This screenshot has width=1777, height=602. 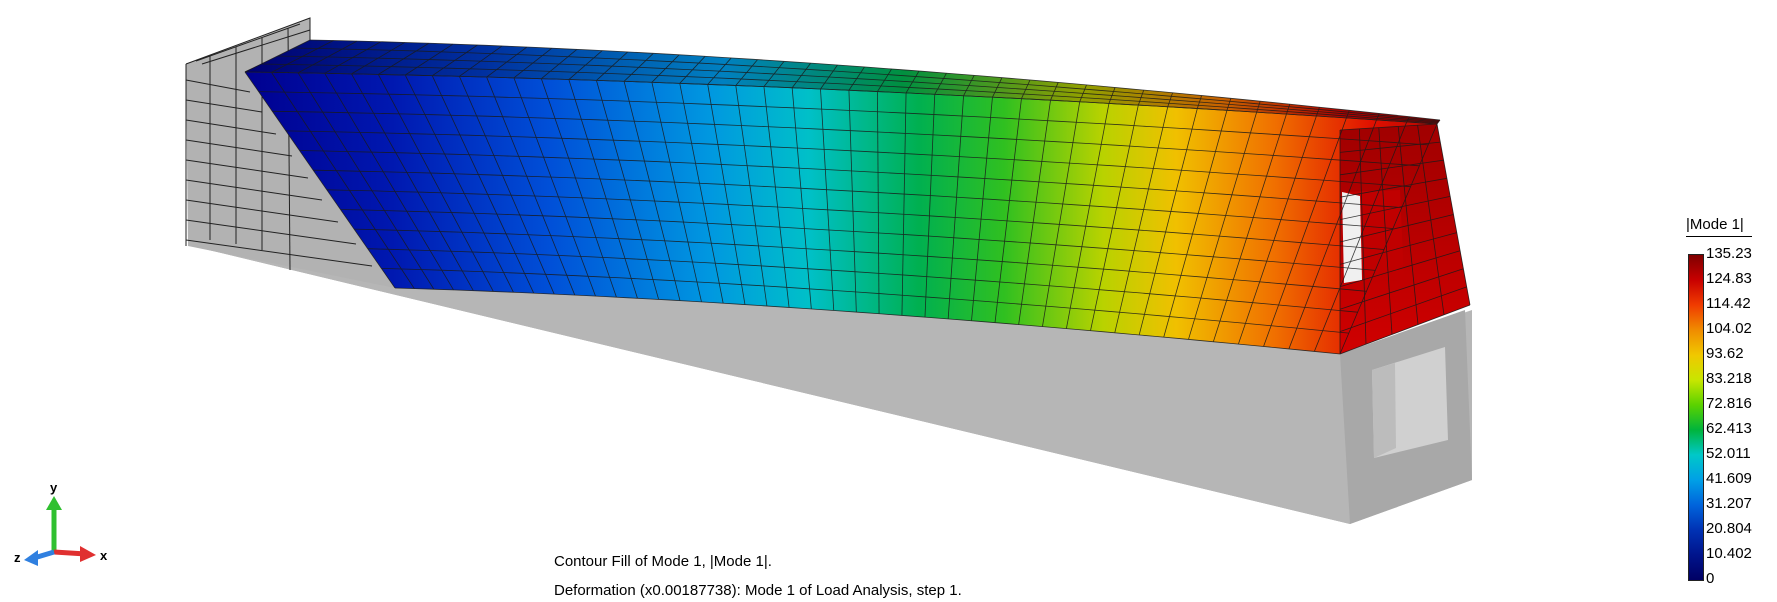 I want to click on z-axis-label: z, so click(x=17, y=557).